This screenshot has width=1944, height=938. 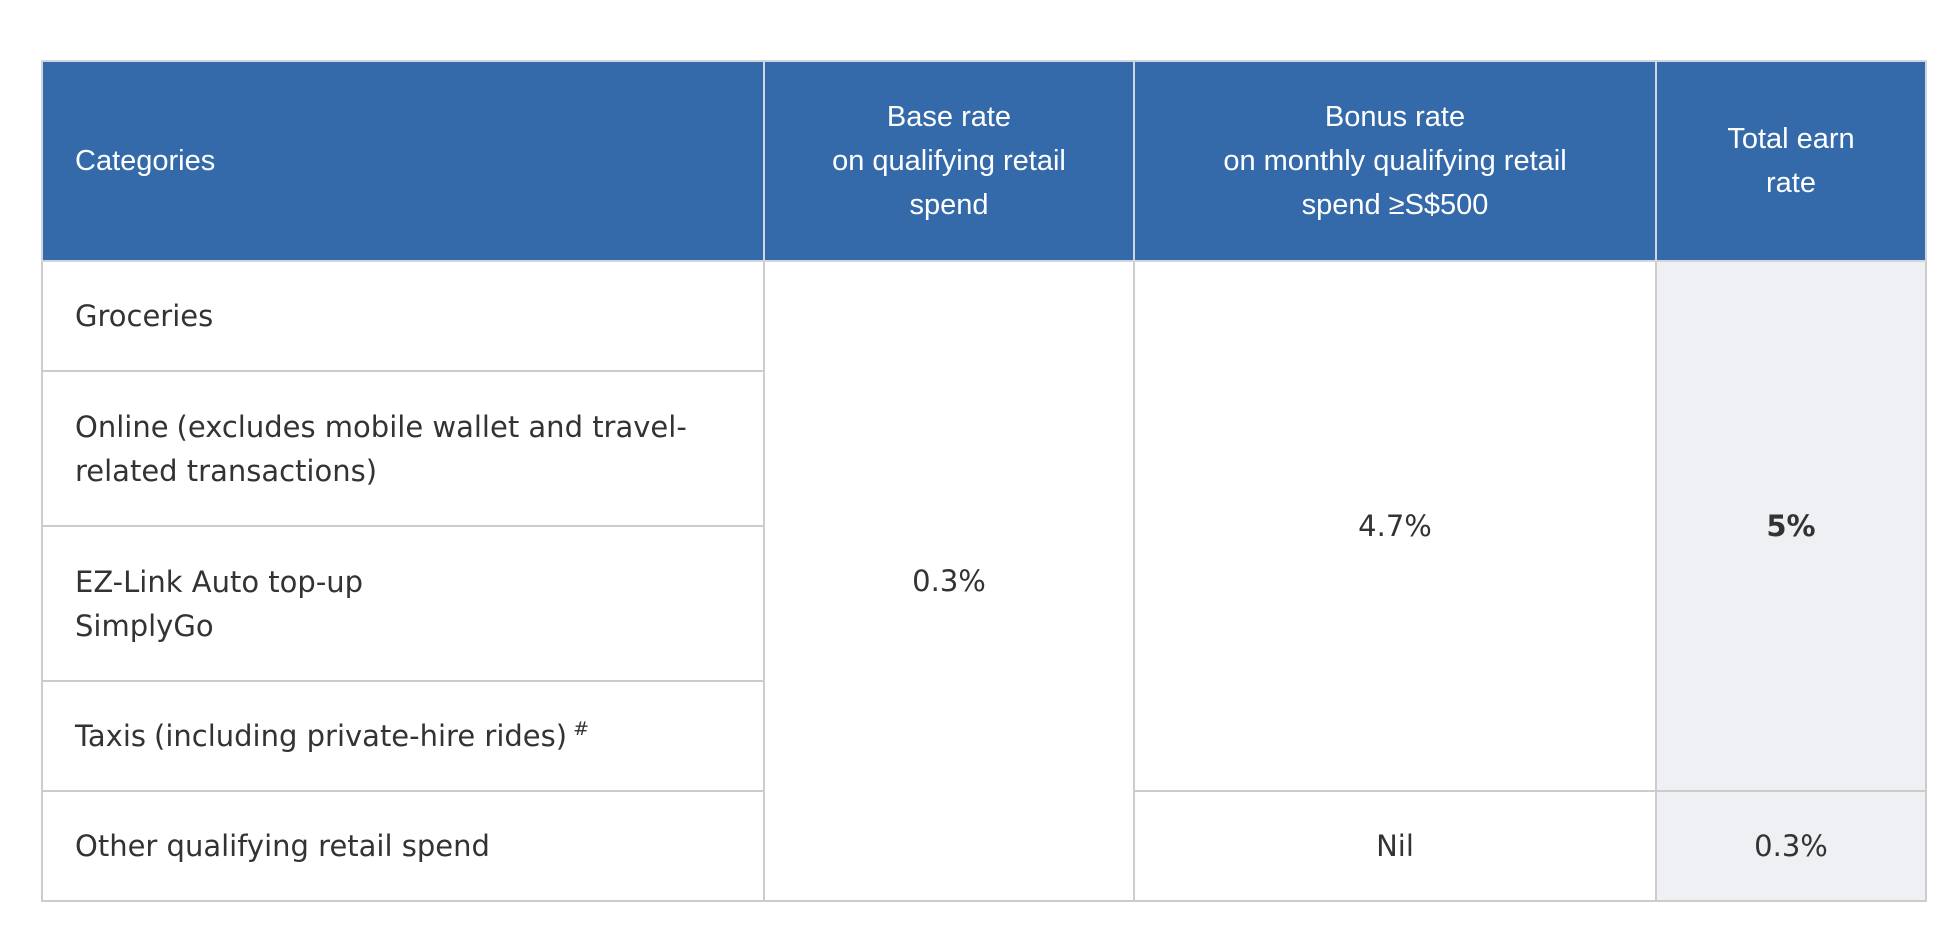 I want to click on bonus-rate-other-value: Nil, so click(x=1395, y=846).